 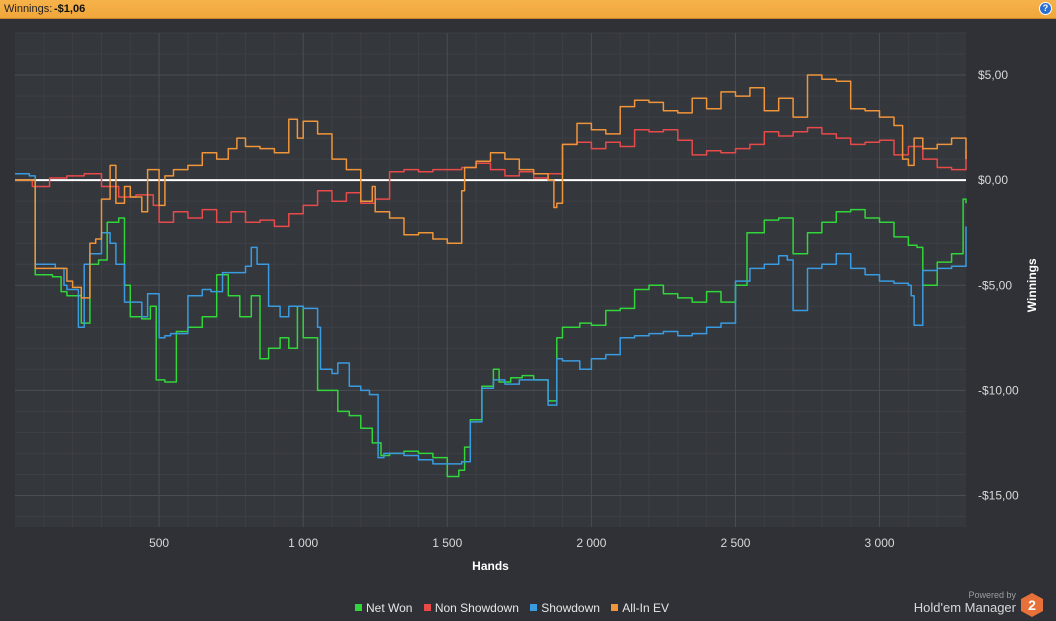 I want to click on x-tick-label: 500, so click(x=159, y=543).